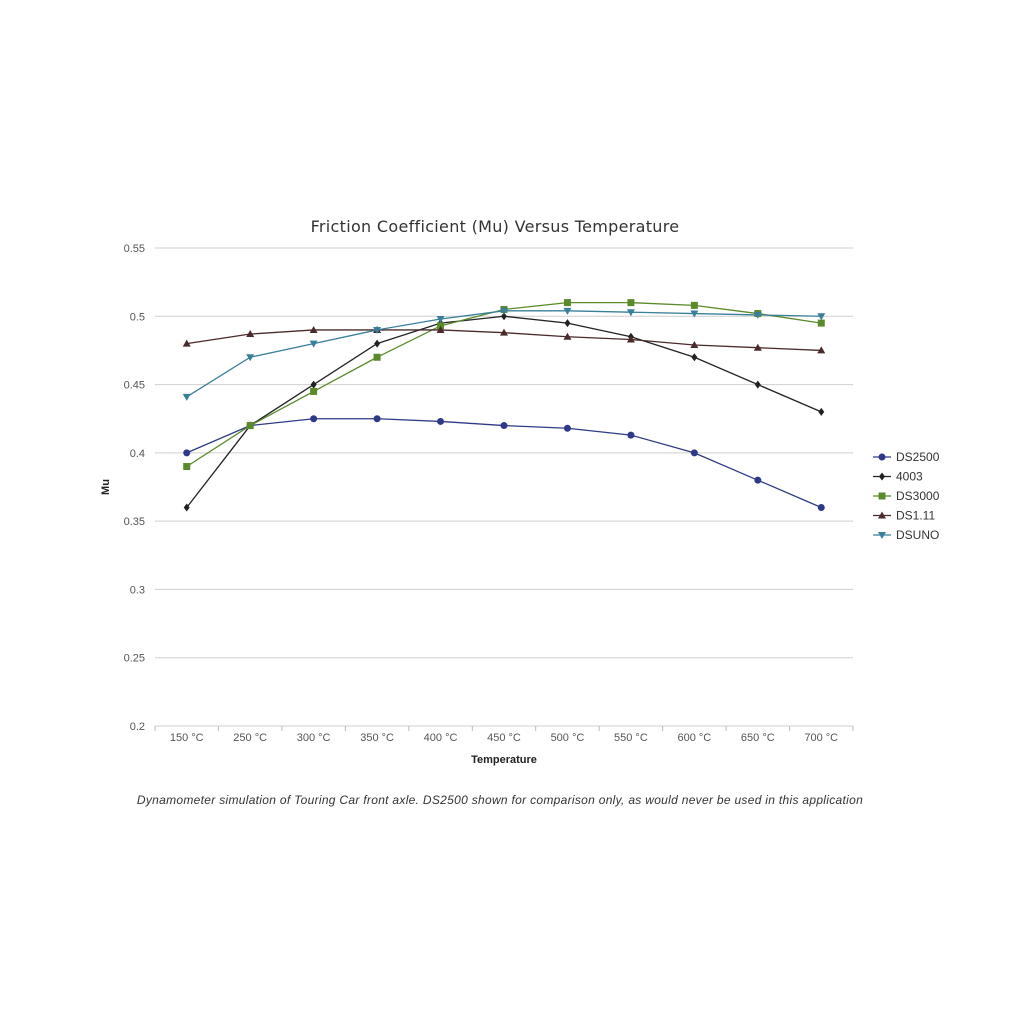  What do you see at coordinates (504, 760) in the screenshot?
I see `x-axis-title: Temperature` at bounding box center [504, 760].